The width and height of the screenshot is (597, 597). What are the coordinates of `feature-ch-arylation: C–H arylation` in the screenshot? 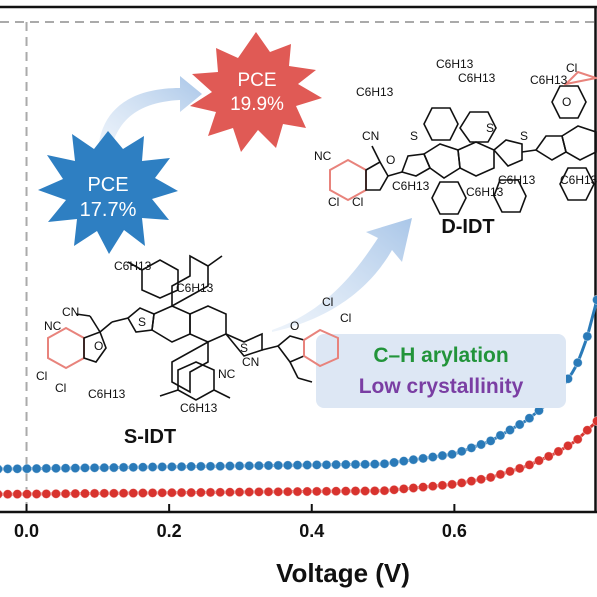 It's located at (440, 355).